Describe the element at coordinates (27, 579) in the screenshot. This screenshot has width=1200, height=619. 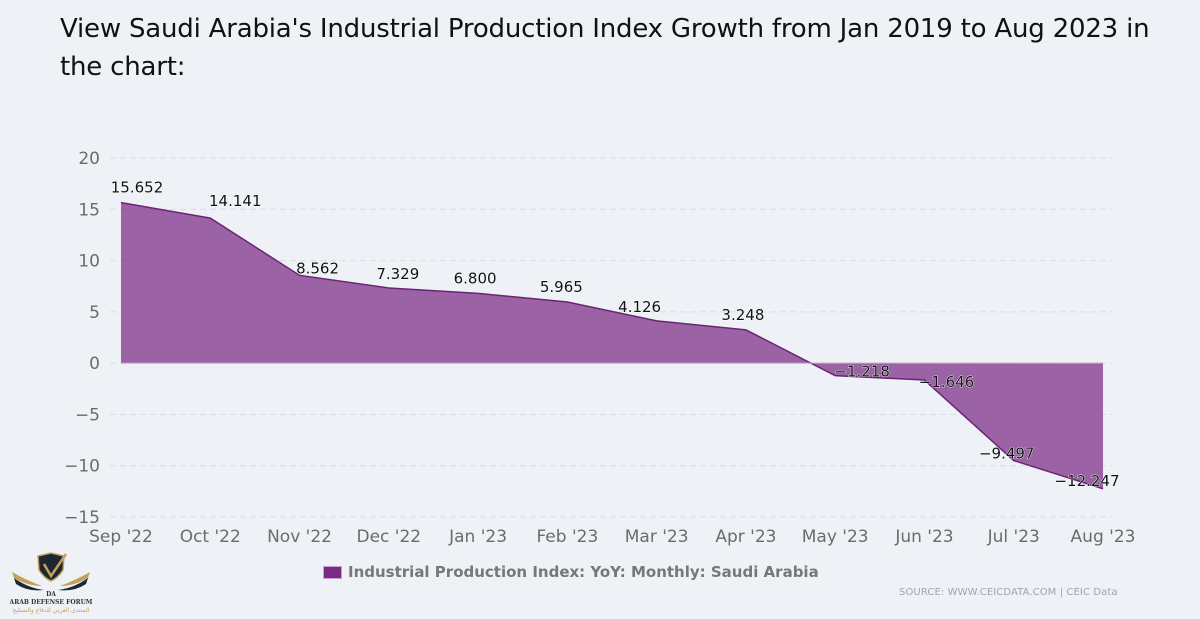
I see `left-wing-icon` at that location.